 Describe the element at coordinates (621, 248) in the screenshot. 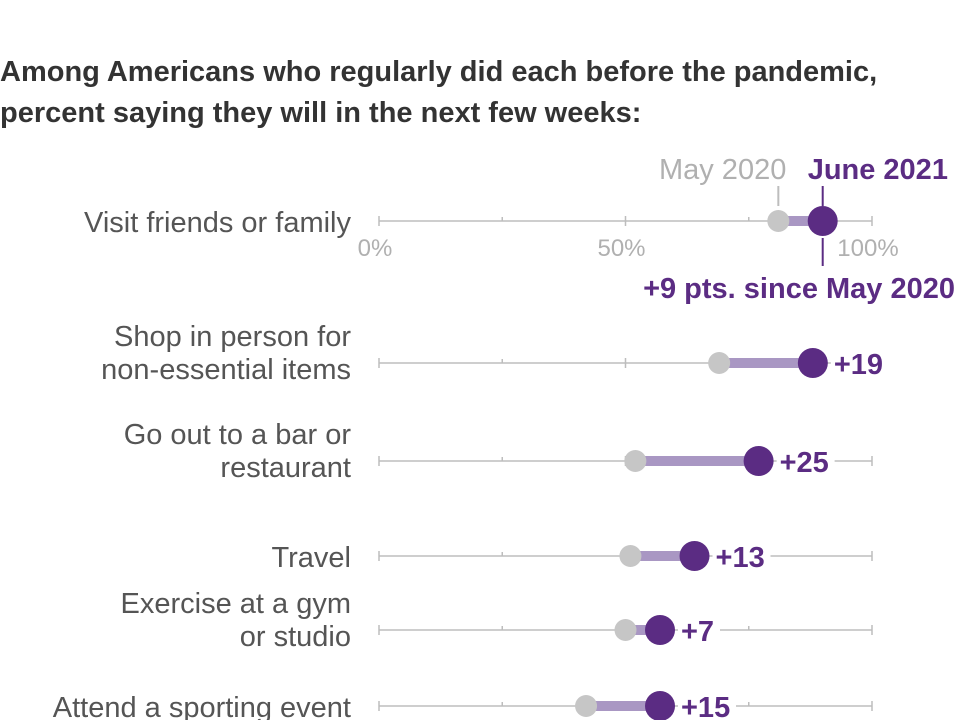

I see `x-tick-label: 50%` at that location.